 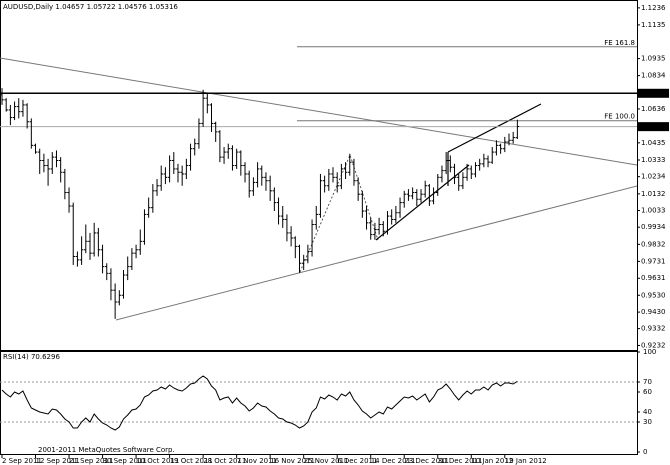 I want to click on y-tick-label: 0.9332, so click(x=653, y=329).